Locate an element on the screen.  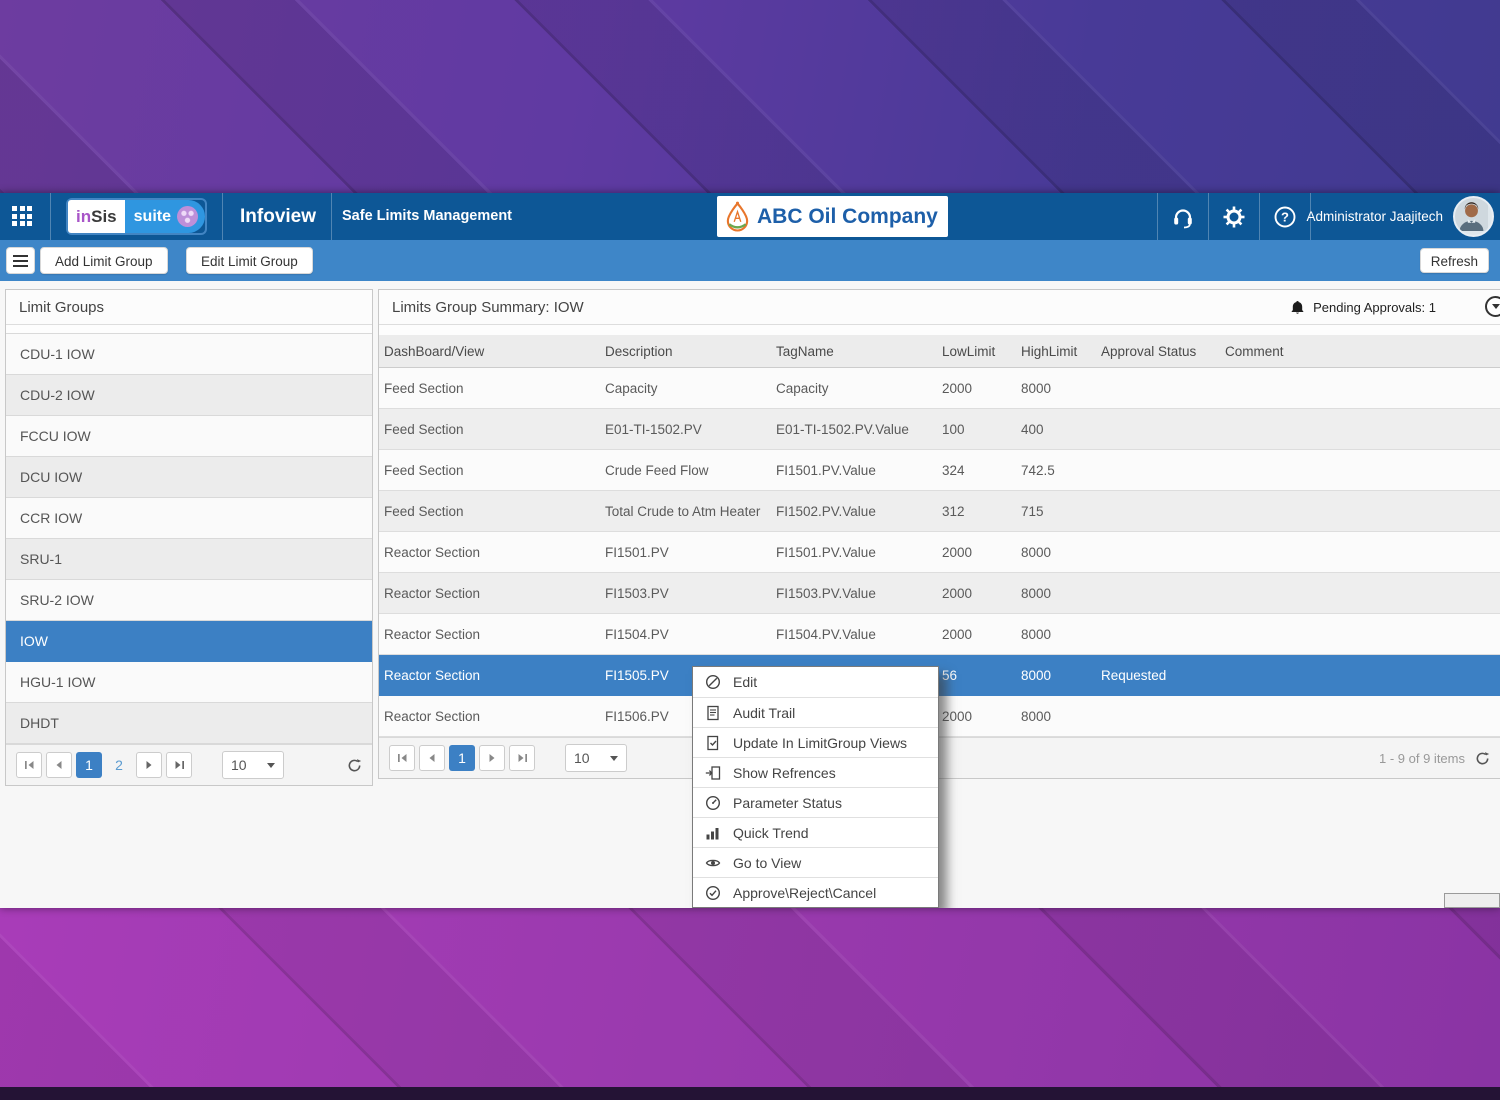
app-name: Infoview is located at coordinates (278, 216).